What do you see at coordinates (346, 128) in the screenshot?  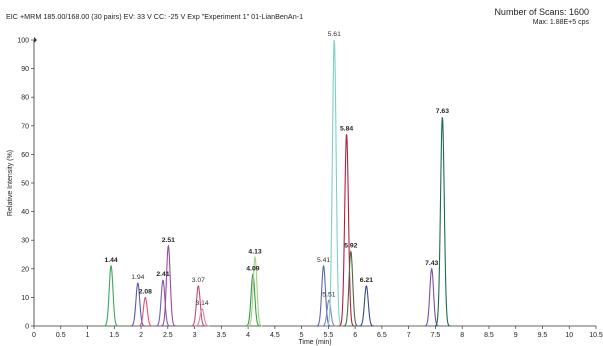 I see `peak-label: 5.84` at bounding box center [346, 128].